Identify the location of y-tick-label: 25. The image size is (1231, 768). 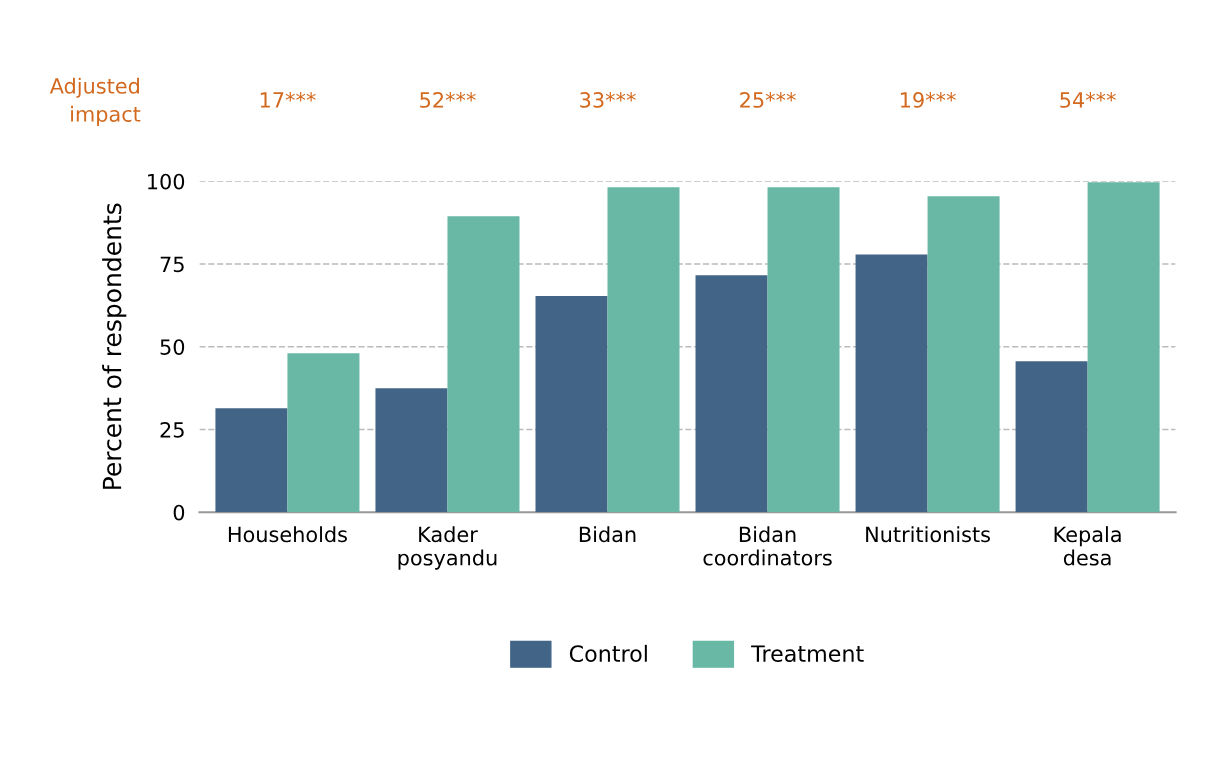
(172, 429).